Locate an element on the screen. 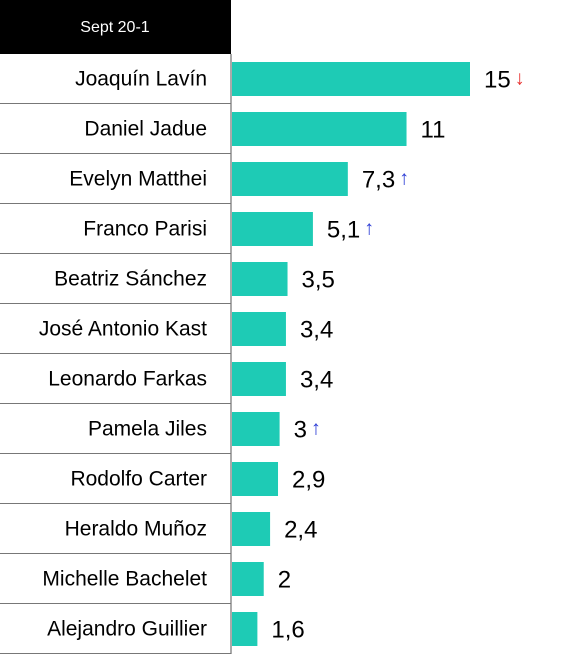 This screenshot has height=654, width=561. category-label: Daniel Jadue is located at coordinates (145, 129).